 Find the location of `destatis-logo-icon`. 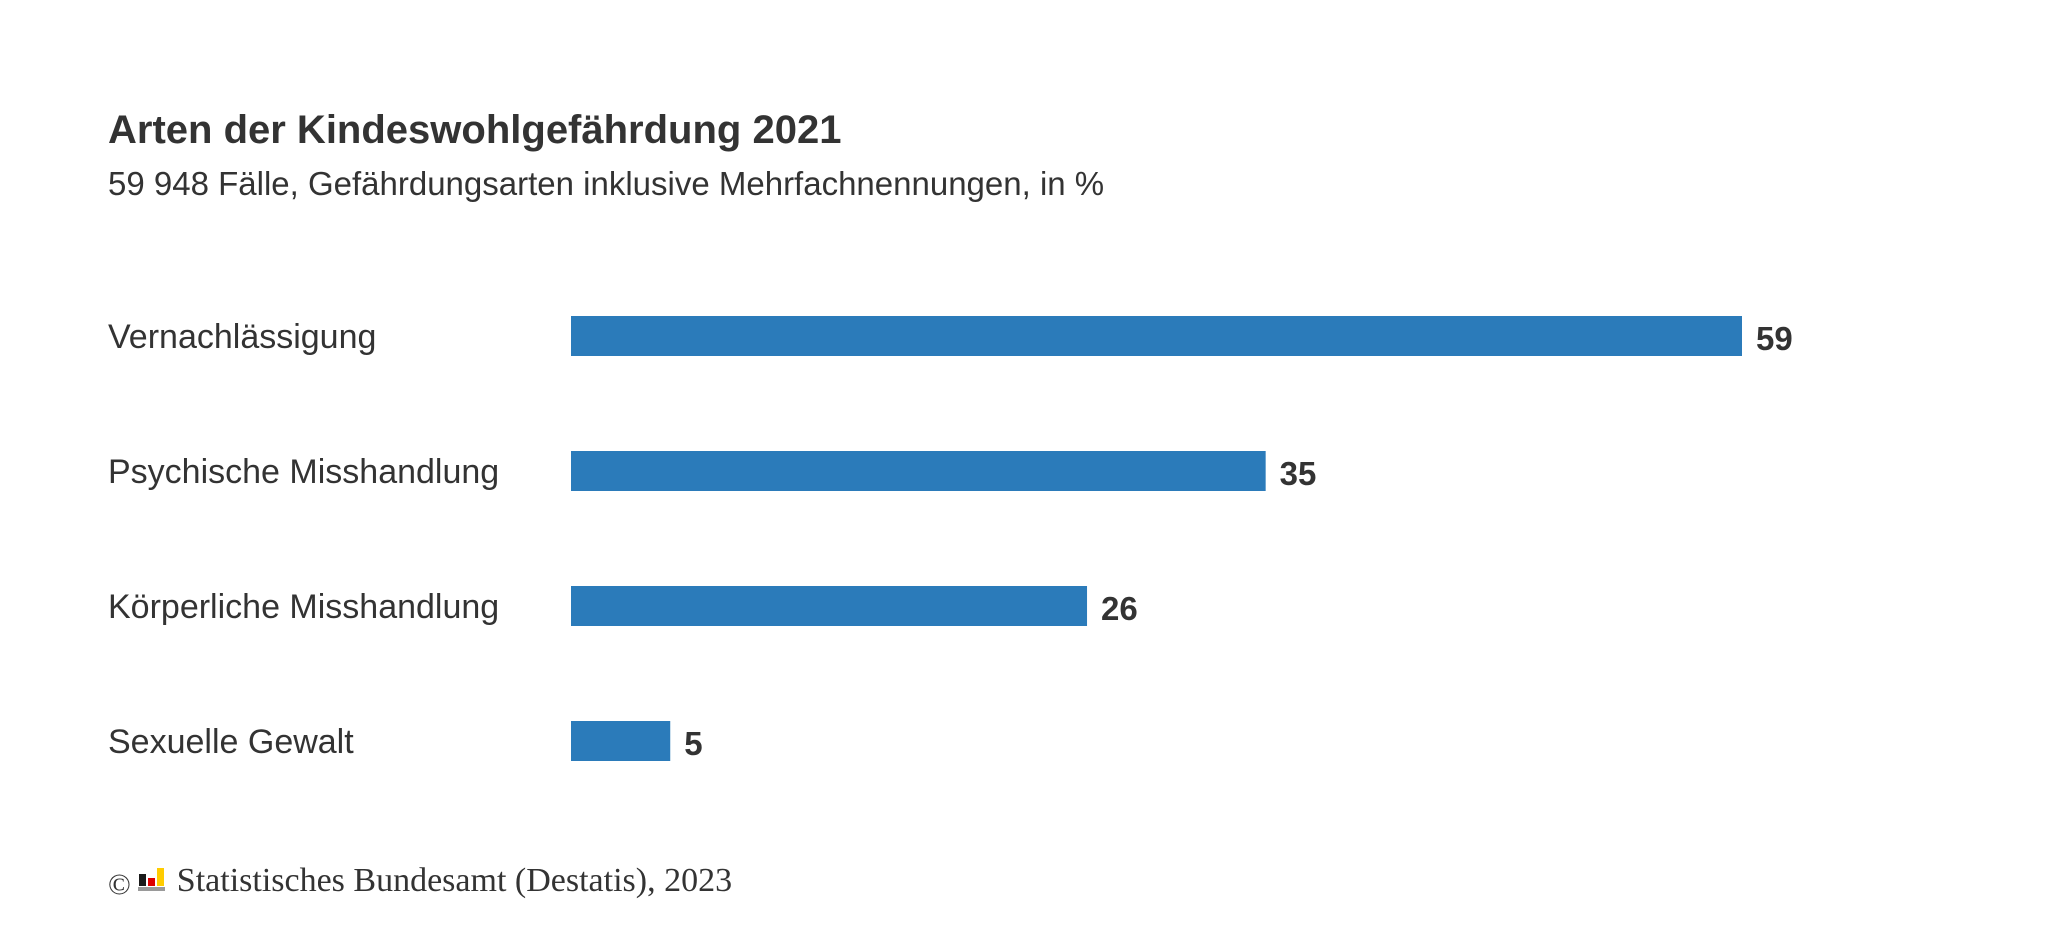

destatis-logo-icon is located at coordinates (151, 879).